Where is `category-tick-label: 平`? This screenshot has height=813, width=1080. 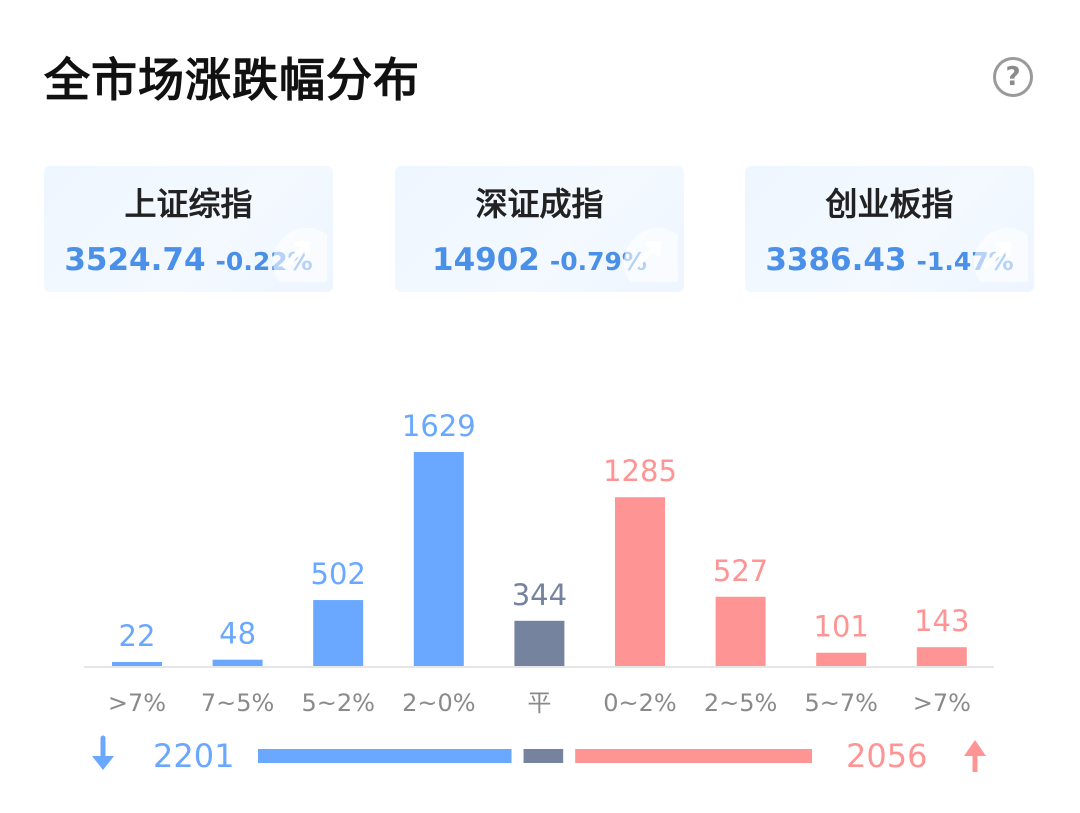 category-tick-label: 平 is located at coordinates (539, 703).